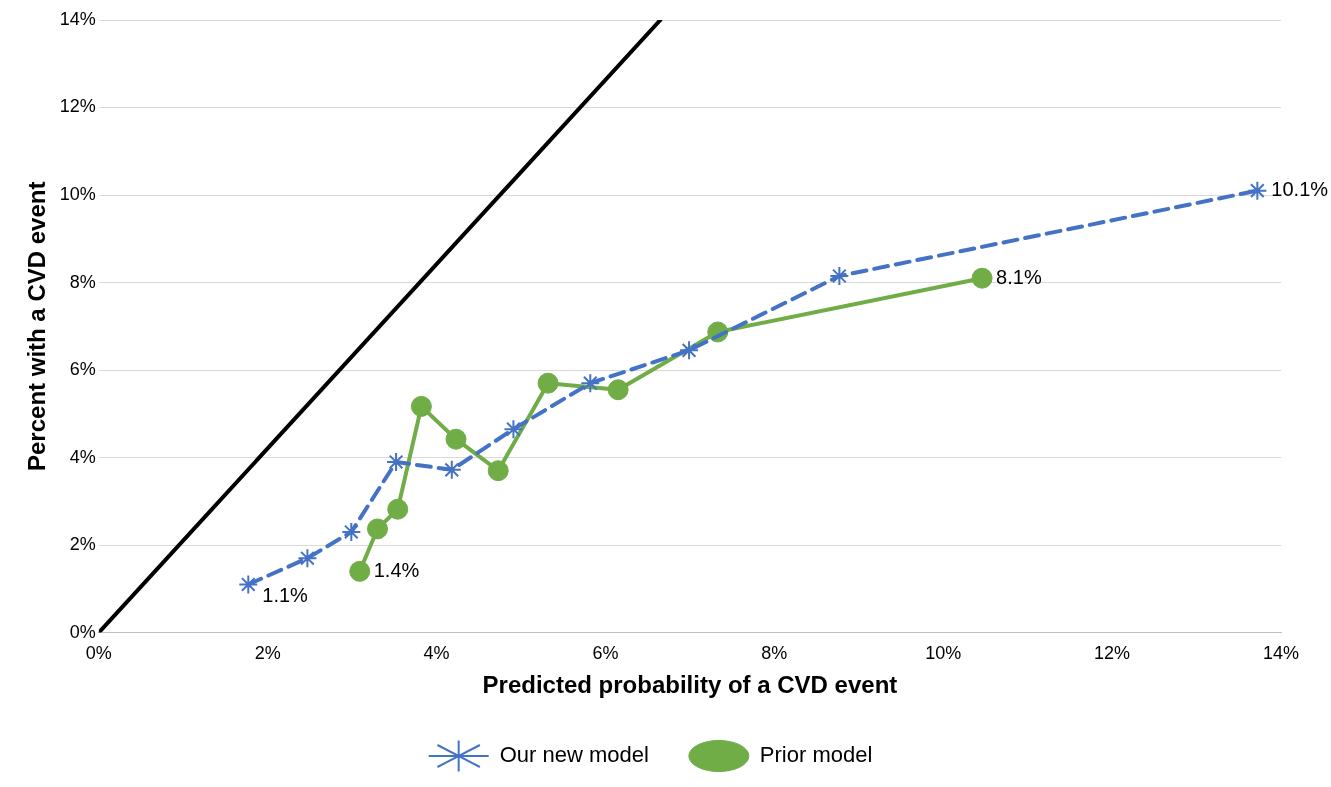 This screenshot has width=1331, height=787. Describe the element at coordinates (82, 369) in the screenshot. I see `y-tick-label: 6%` at that location.